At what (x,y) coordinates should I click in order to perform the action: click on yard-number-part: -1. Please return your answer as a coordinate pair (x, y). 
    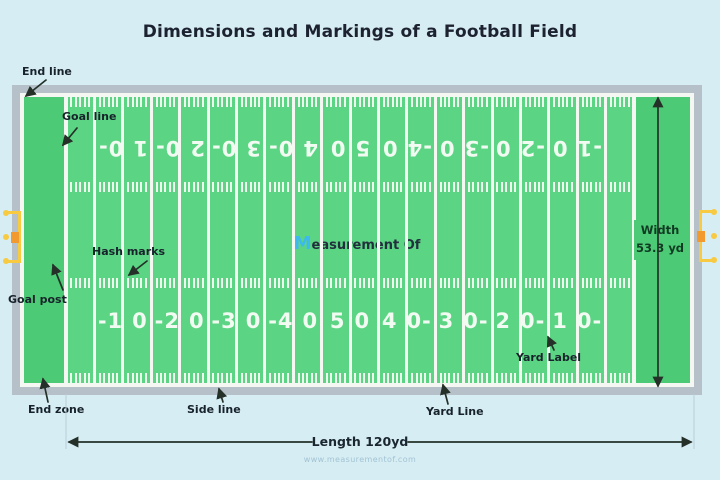
    Looking at the image, I should click on (110, 321).